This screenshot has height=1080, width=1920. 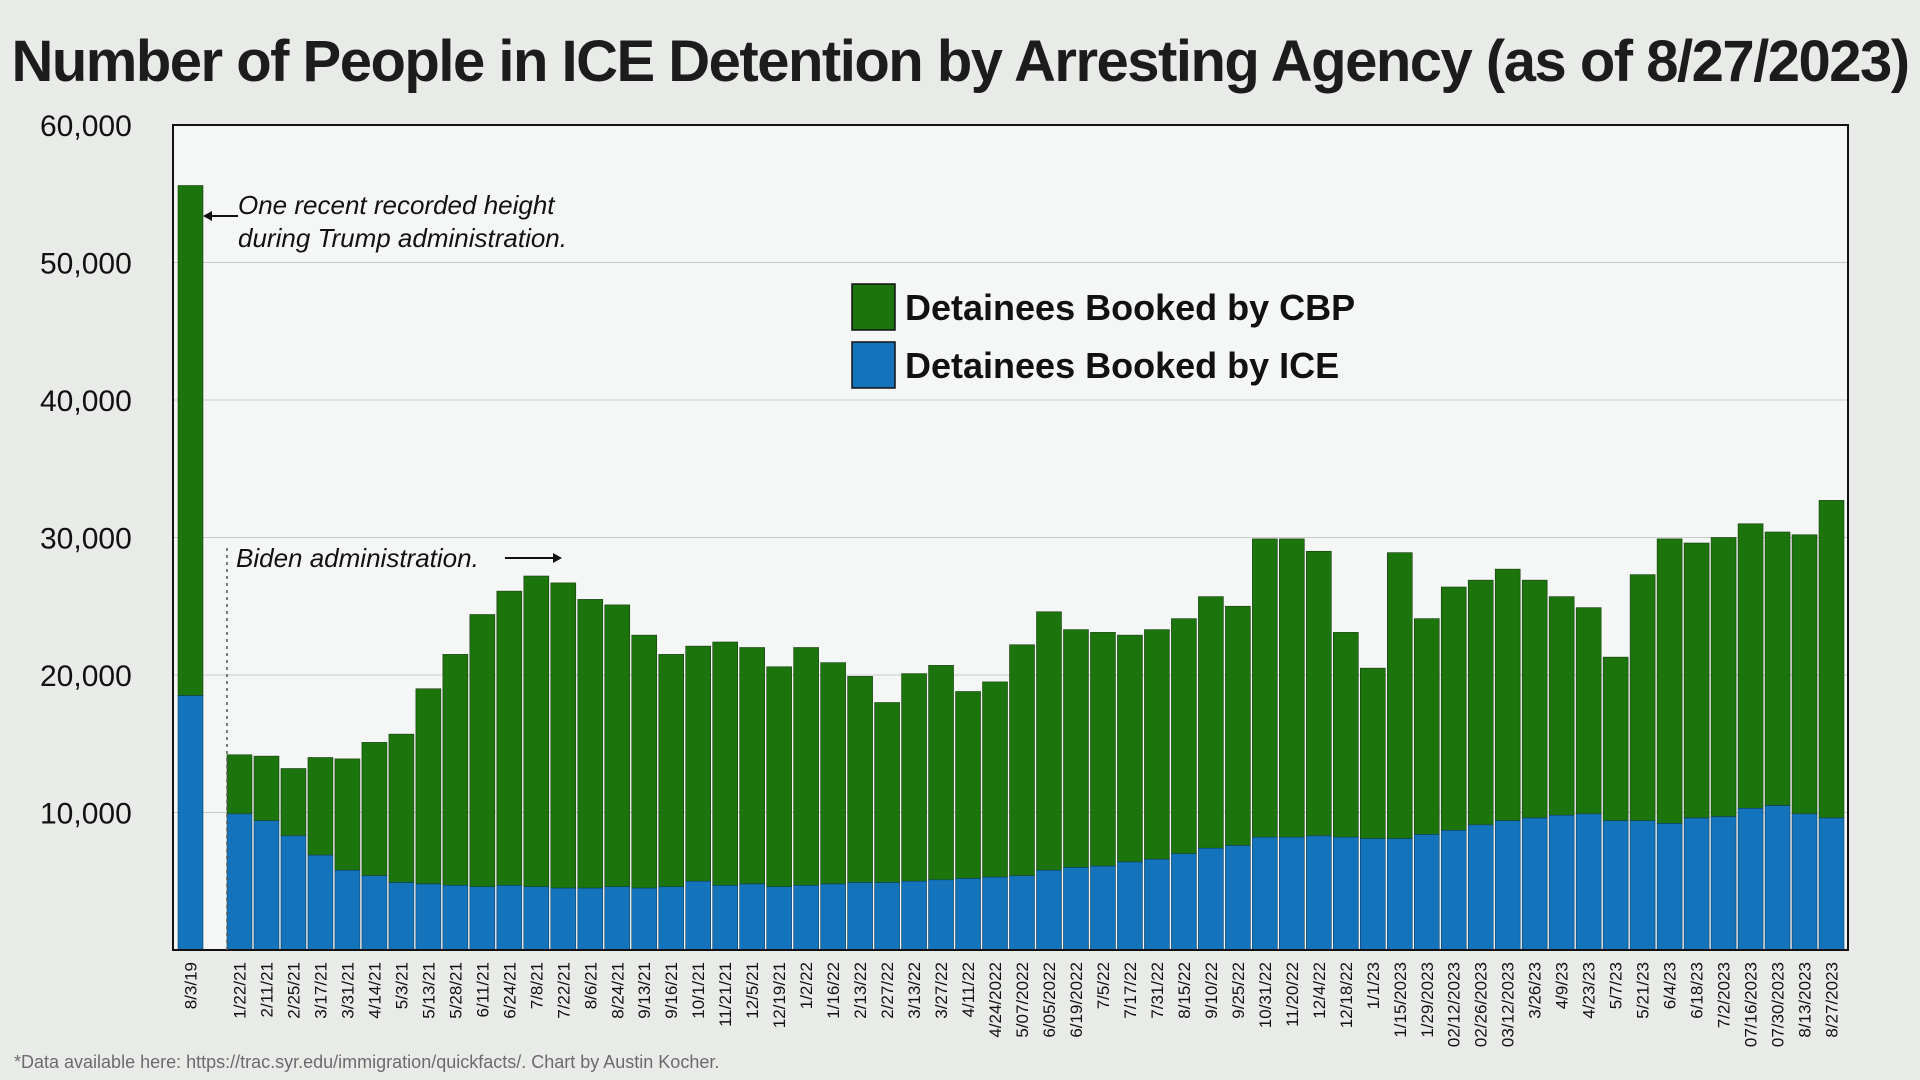 I want to click on x-tick-label: 12/4/22, so click(x=1319, y=990).